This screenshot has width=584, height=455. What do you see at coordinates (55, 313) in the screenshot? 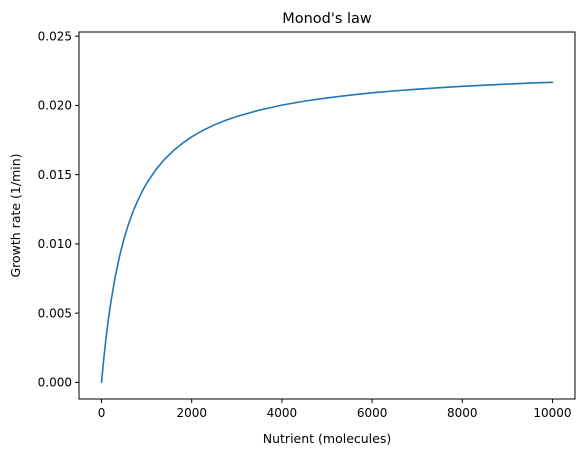
I see `y-tick-label: 0.005` at bounding box center [55, 313].